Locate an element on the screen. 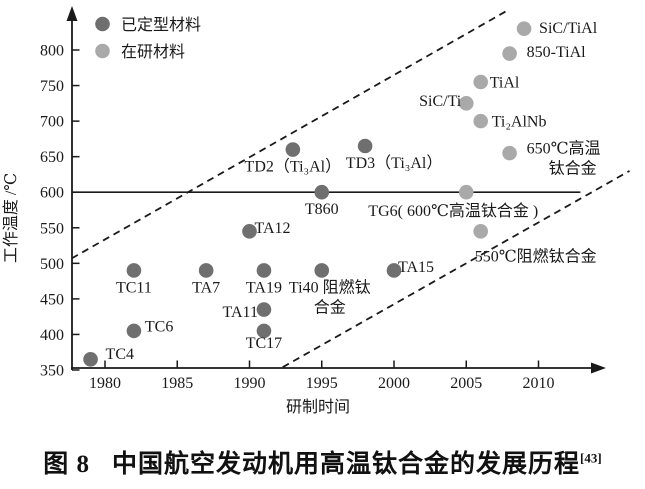 The height and width of the screenshot is (489, 645). data-point-label-t860: T860 is located at coordinates (322, 209).